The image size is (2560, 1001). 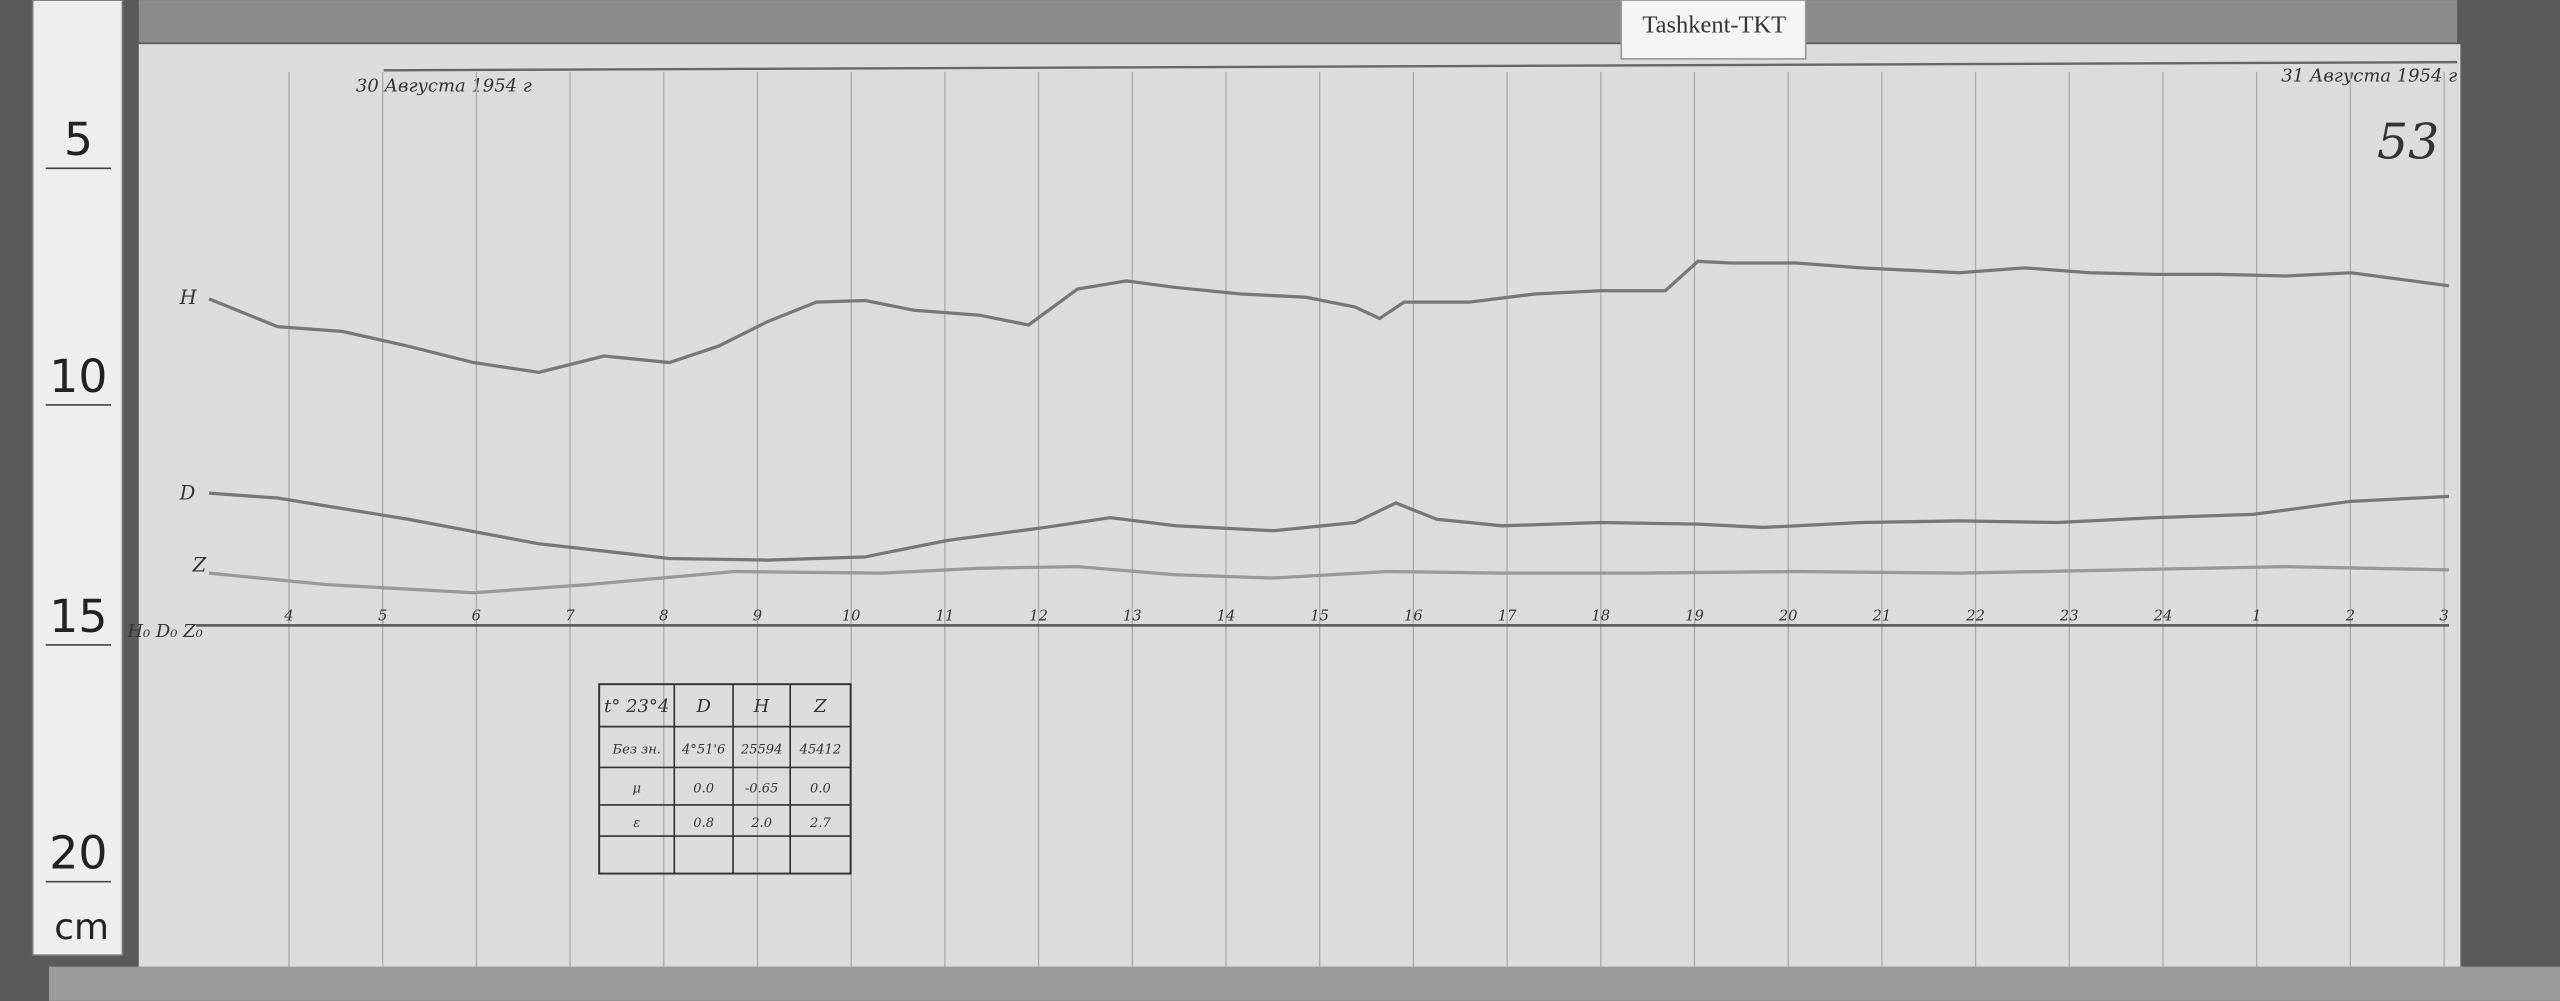 What do you see at coordinates (761, 750) in the screenshot?
I see `table-cell: 25594` at bounding box center [761, 750].